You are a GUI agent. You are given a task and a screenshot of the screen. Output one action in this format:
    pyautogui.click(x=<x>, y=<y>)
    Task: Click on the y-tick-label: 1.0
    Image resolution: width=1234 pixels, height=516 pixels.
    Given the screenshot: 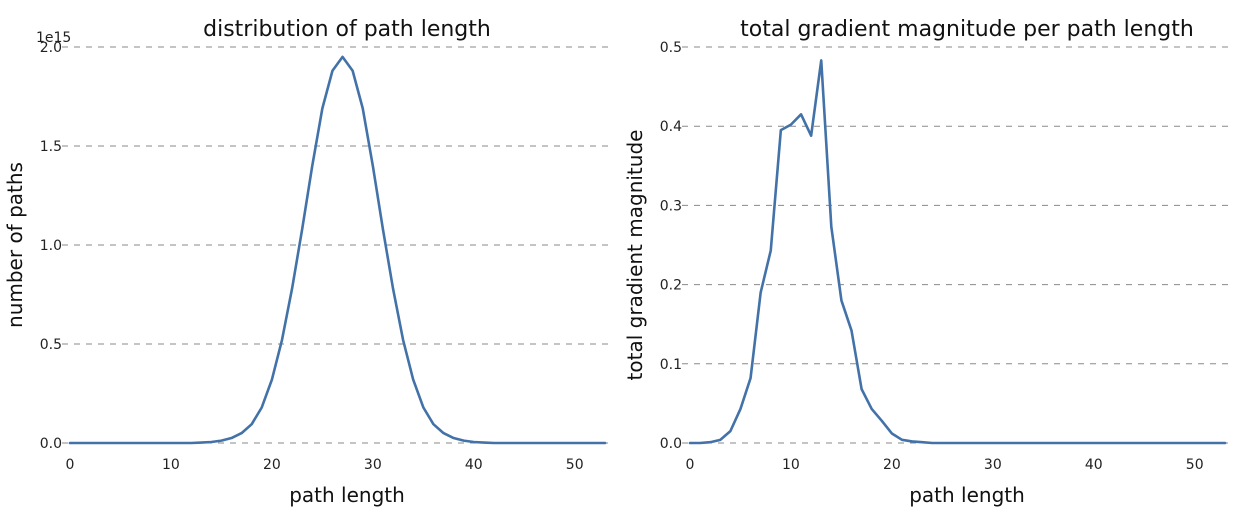 What is the action you would take?
    pyautogui.click(x=51, y=246)
    